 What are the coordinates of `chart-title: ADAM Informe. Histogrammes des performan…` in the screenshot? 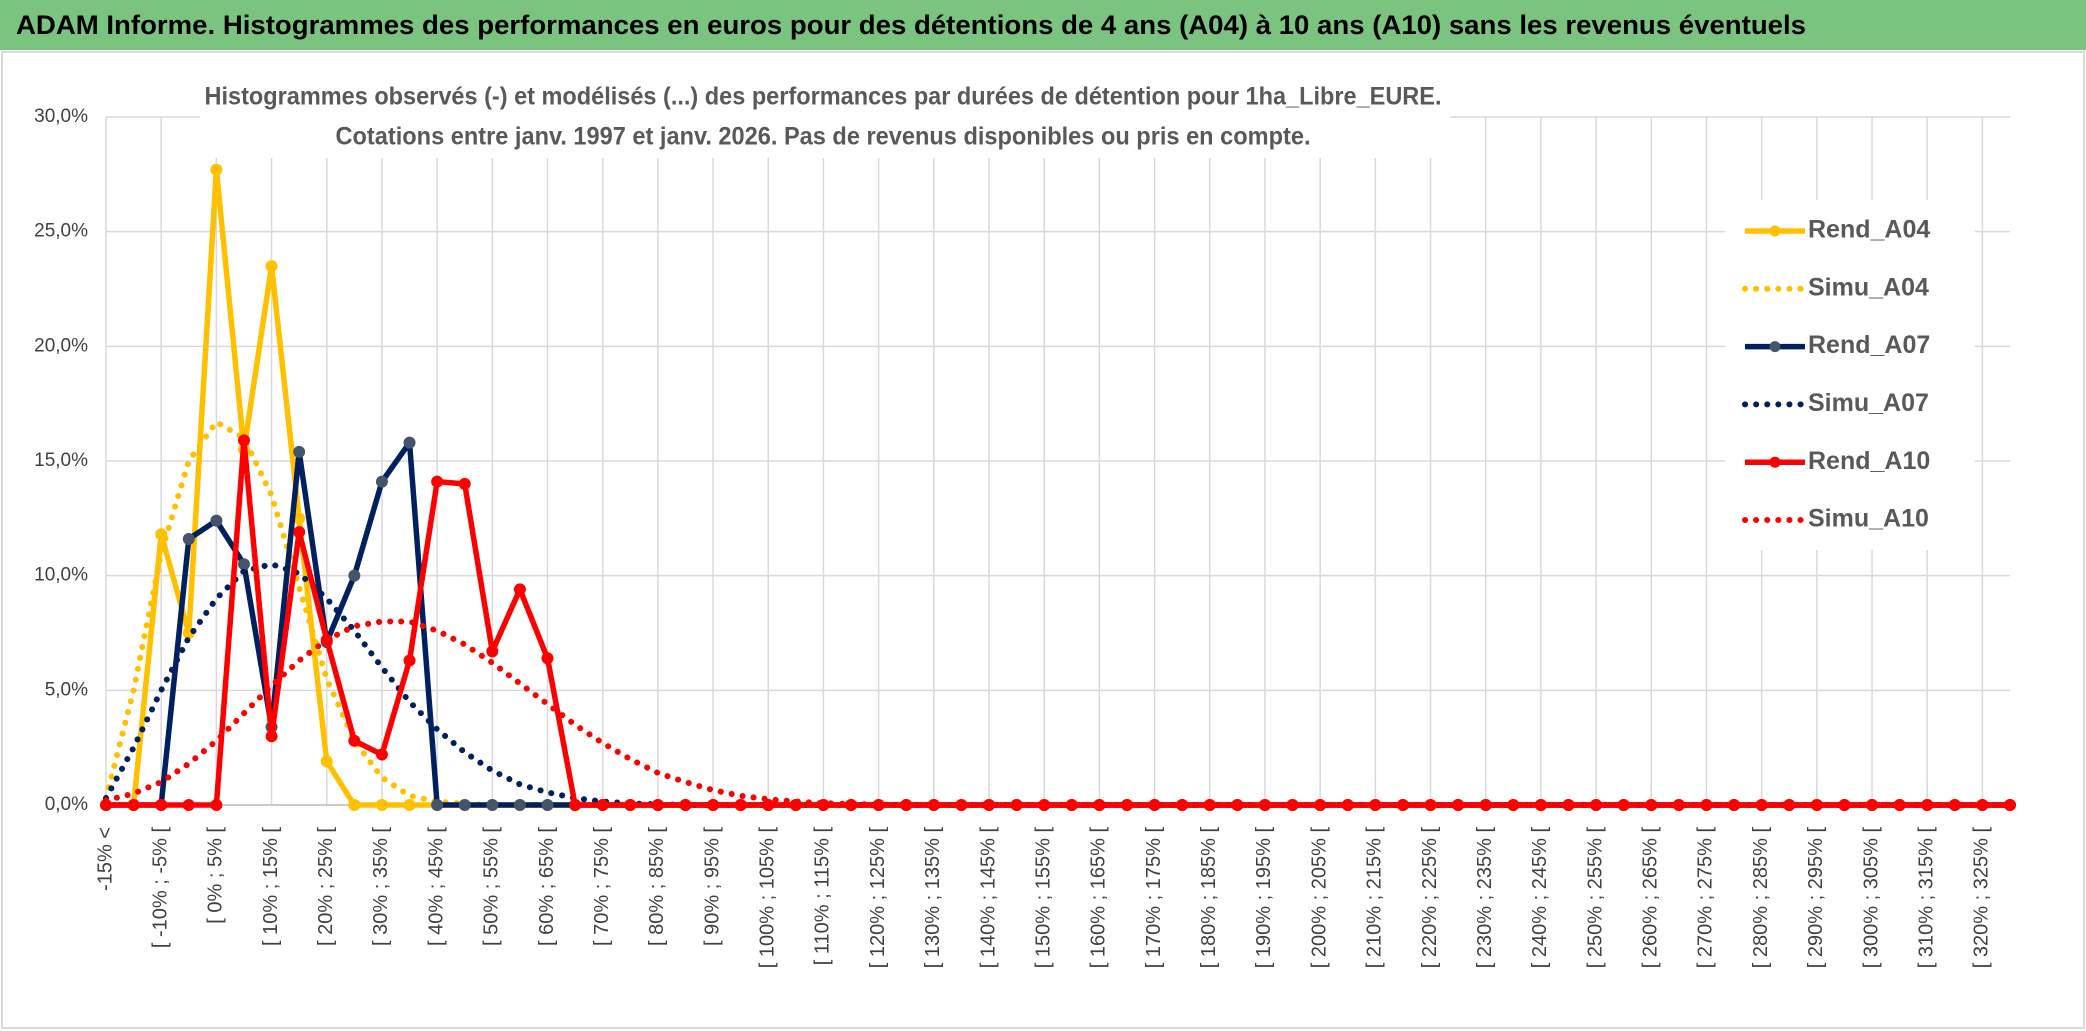 It's located at (911, 25).